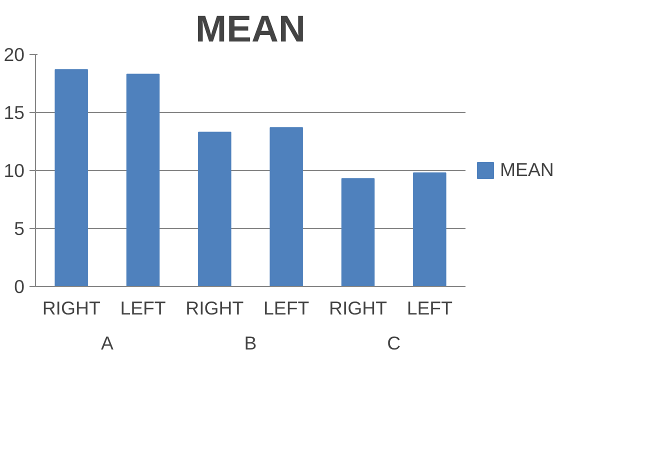 This screenshot has height=460, width=660. I want to click on text: C, so click(394, 343).